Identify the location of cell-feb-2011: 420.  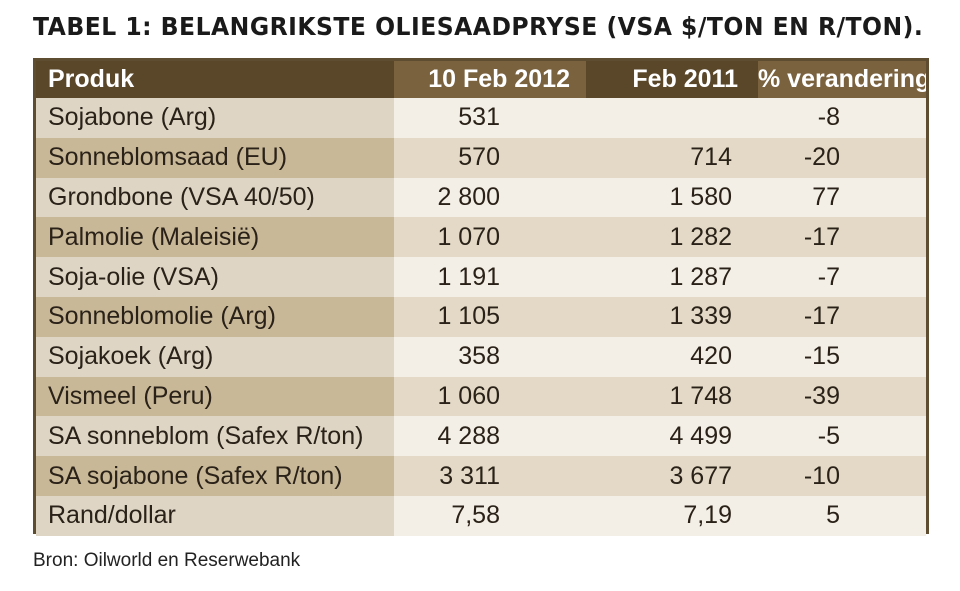
(672, 356).